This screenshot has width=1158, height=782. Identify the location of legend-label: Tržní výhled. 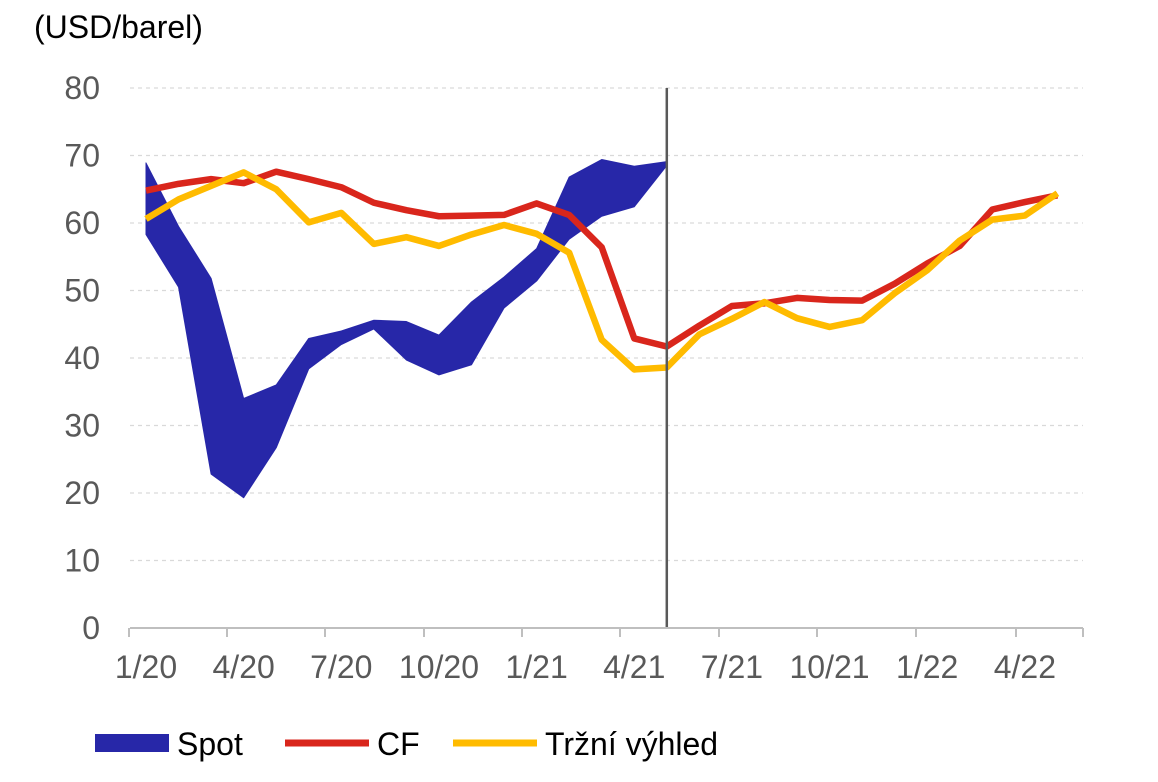
(631, 744).